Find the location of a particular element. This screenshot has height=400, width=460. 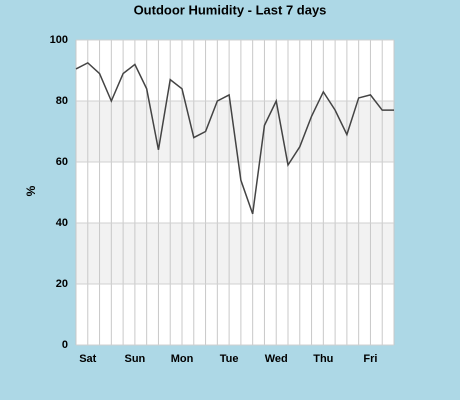

x-tick-label: Mon is located at coordinates (182, 359).